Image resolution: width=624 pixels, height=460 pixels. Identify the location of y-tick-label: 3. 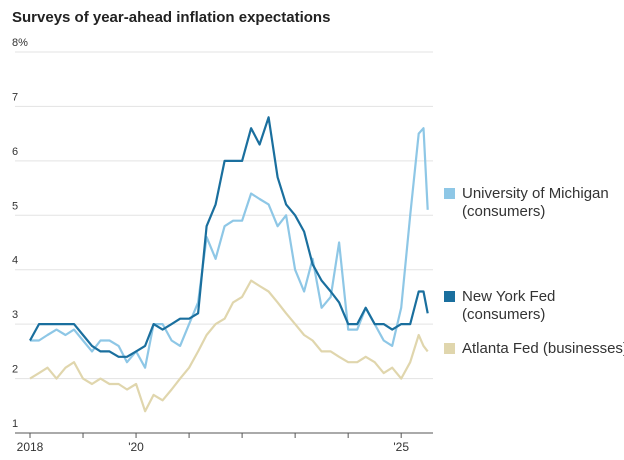
(15, 315).